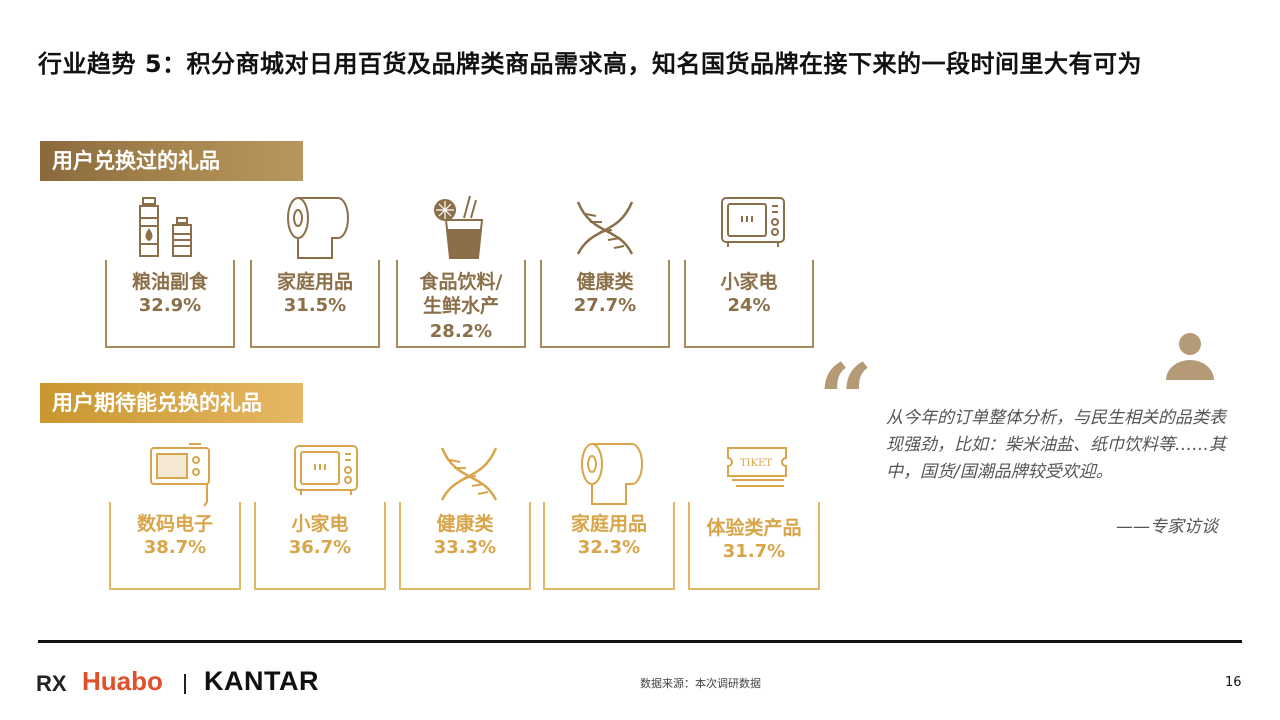 The height and width of the screenshot is (720, 1280). Describe the element at coordinates (749, 282) in the screenshot. I see `gift-label: 小家电` at that location.